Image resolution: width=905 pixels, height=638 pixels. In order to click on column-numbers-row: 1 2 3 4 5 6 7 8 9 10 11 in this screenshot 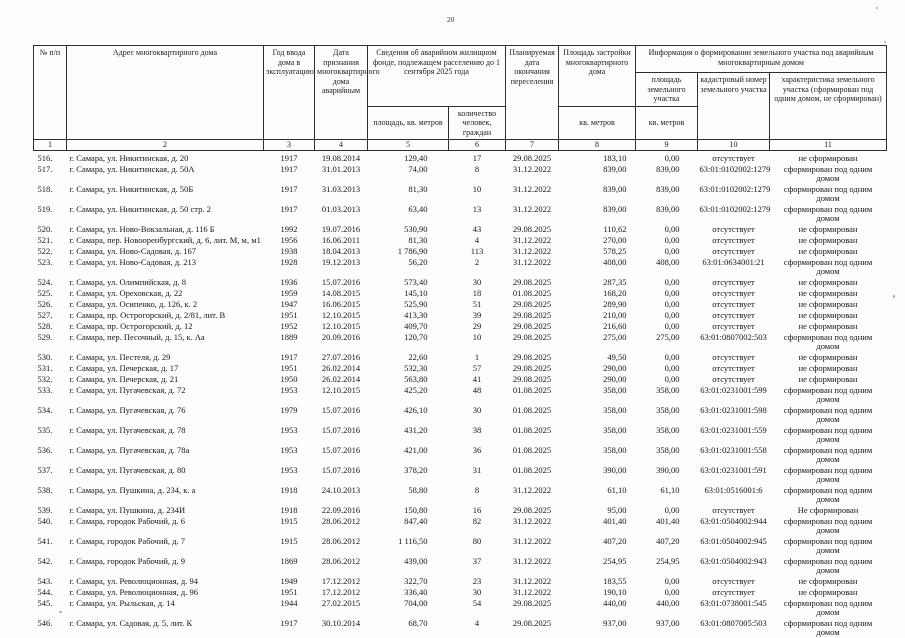, I will do `click(460, 145)`.